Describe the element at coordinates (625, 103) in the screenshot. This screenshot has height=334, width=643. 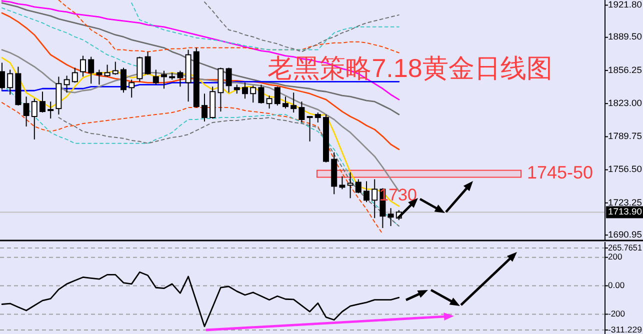
I see `y-tick-label: 1823.00` at that location.